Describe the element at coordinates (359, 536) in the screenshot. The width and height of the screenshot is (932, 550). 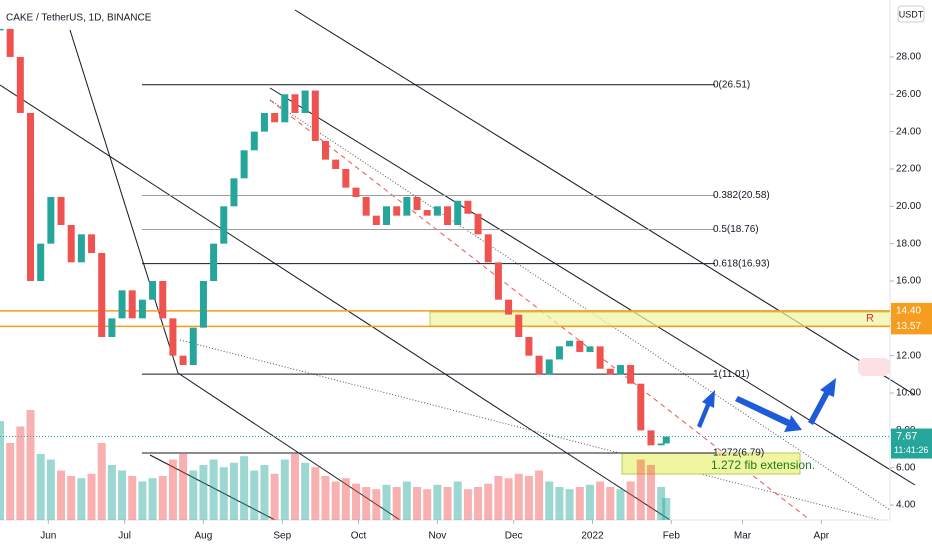
I see `x-tick-label: Oct` at that location.